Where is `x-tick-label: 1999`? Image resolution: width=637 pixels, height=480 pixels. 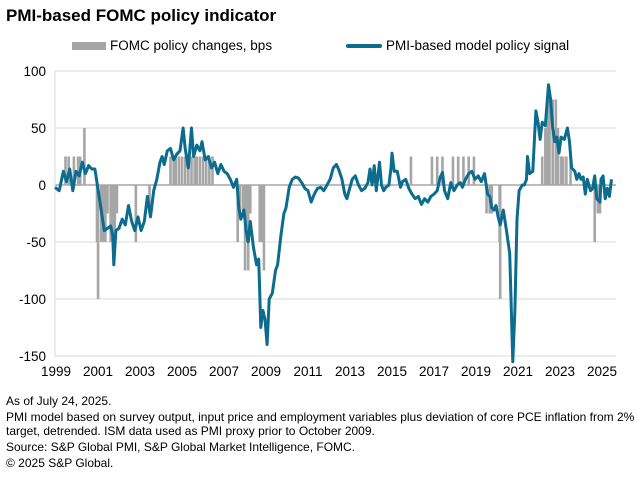 x-tick-label: 1999 is located at coordinates (56, 371).